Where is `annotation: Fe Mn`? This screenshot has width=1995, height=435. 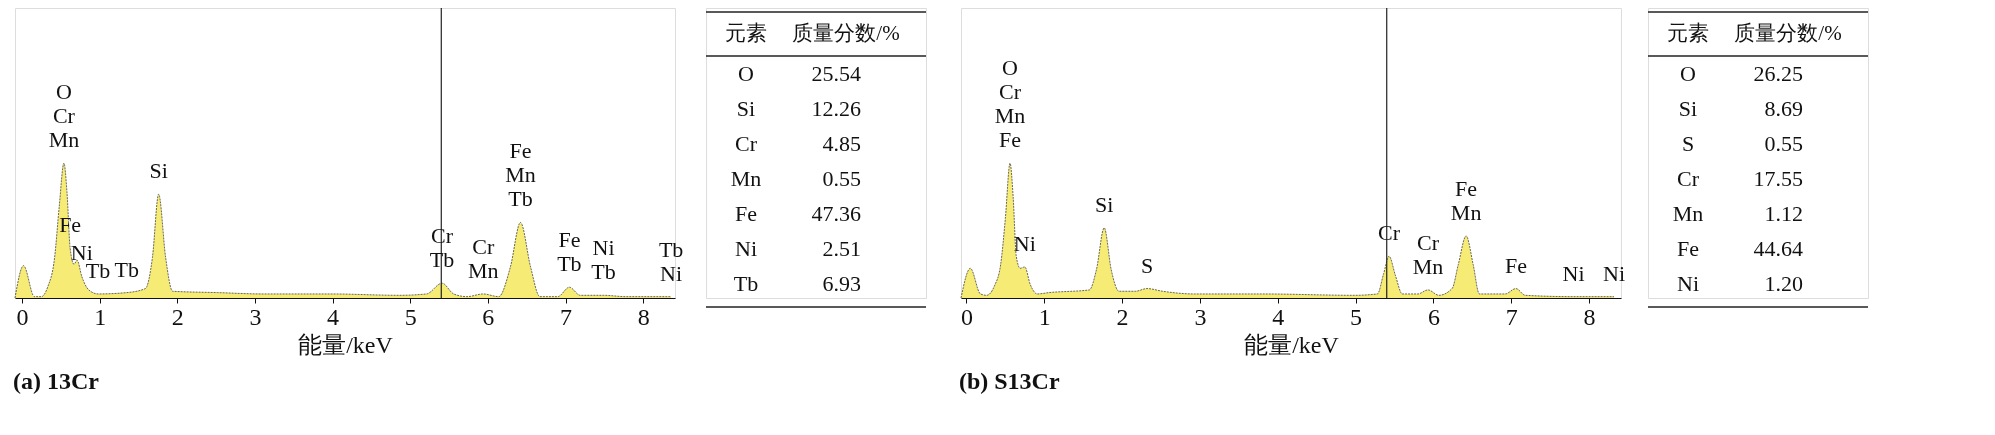 annotation: Fe Mn is located at coordinates (1466, 200).